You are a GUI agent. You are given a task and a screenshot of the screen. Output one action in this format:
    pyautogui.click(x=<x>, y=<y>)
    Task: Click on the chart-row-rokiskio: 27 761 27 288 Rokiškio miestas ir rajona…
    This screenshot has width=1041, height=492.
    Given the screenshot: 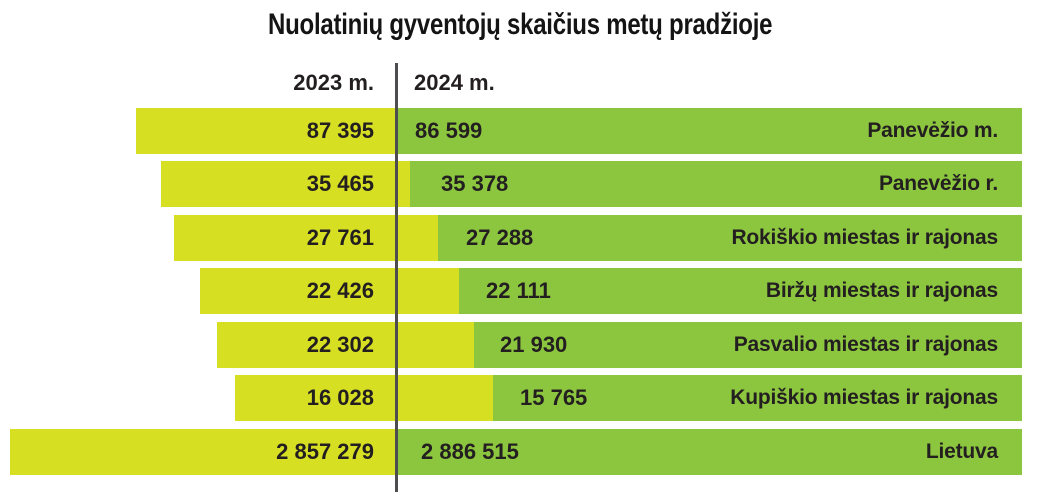 What is the action you would take?
    pyautogui.click(x=520, y=238)
    